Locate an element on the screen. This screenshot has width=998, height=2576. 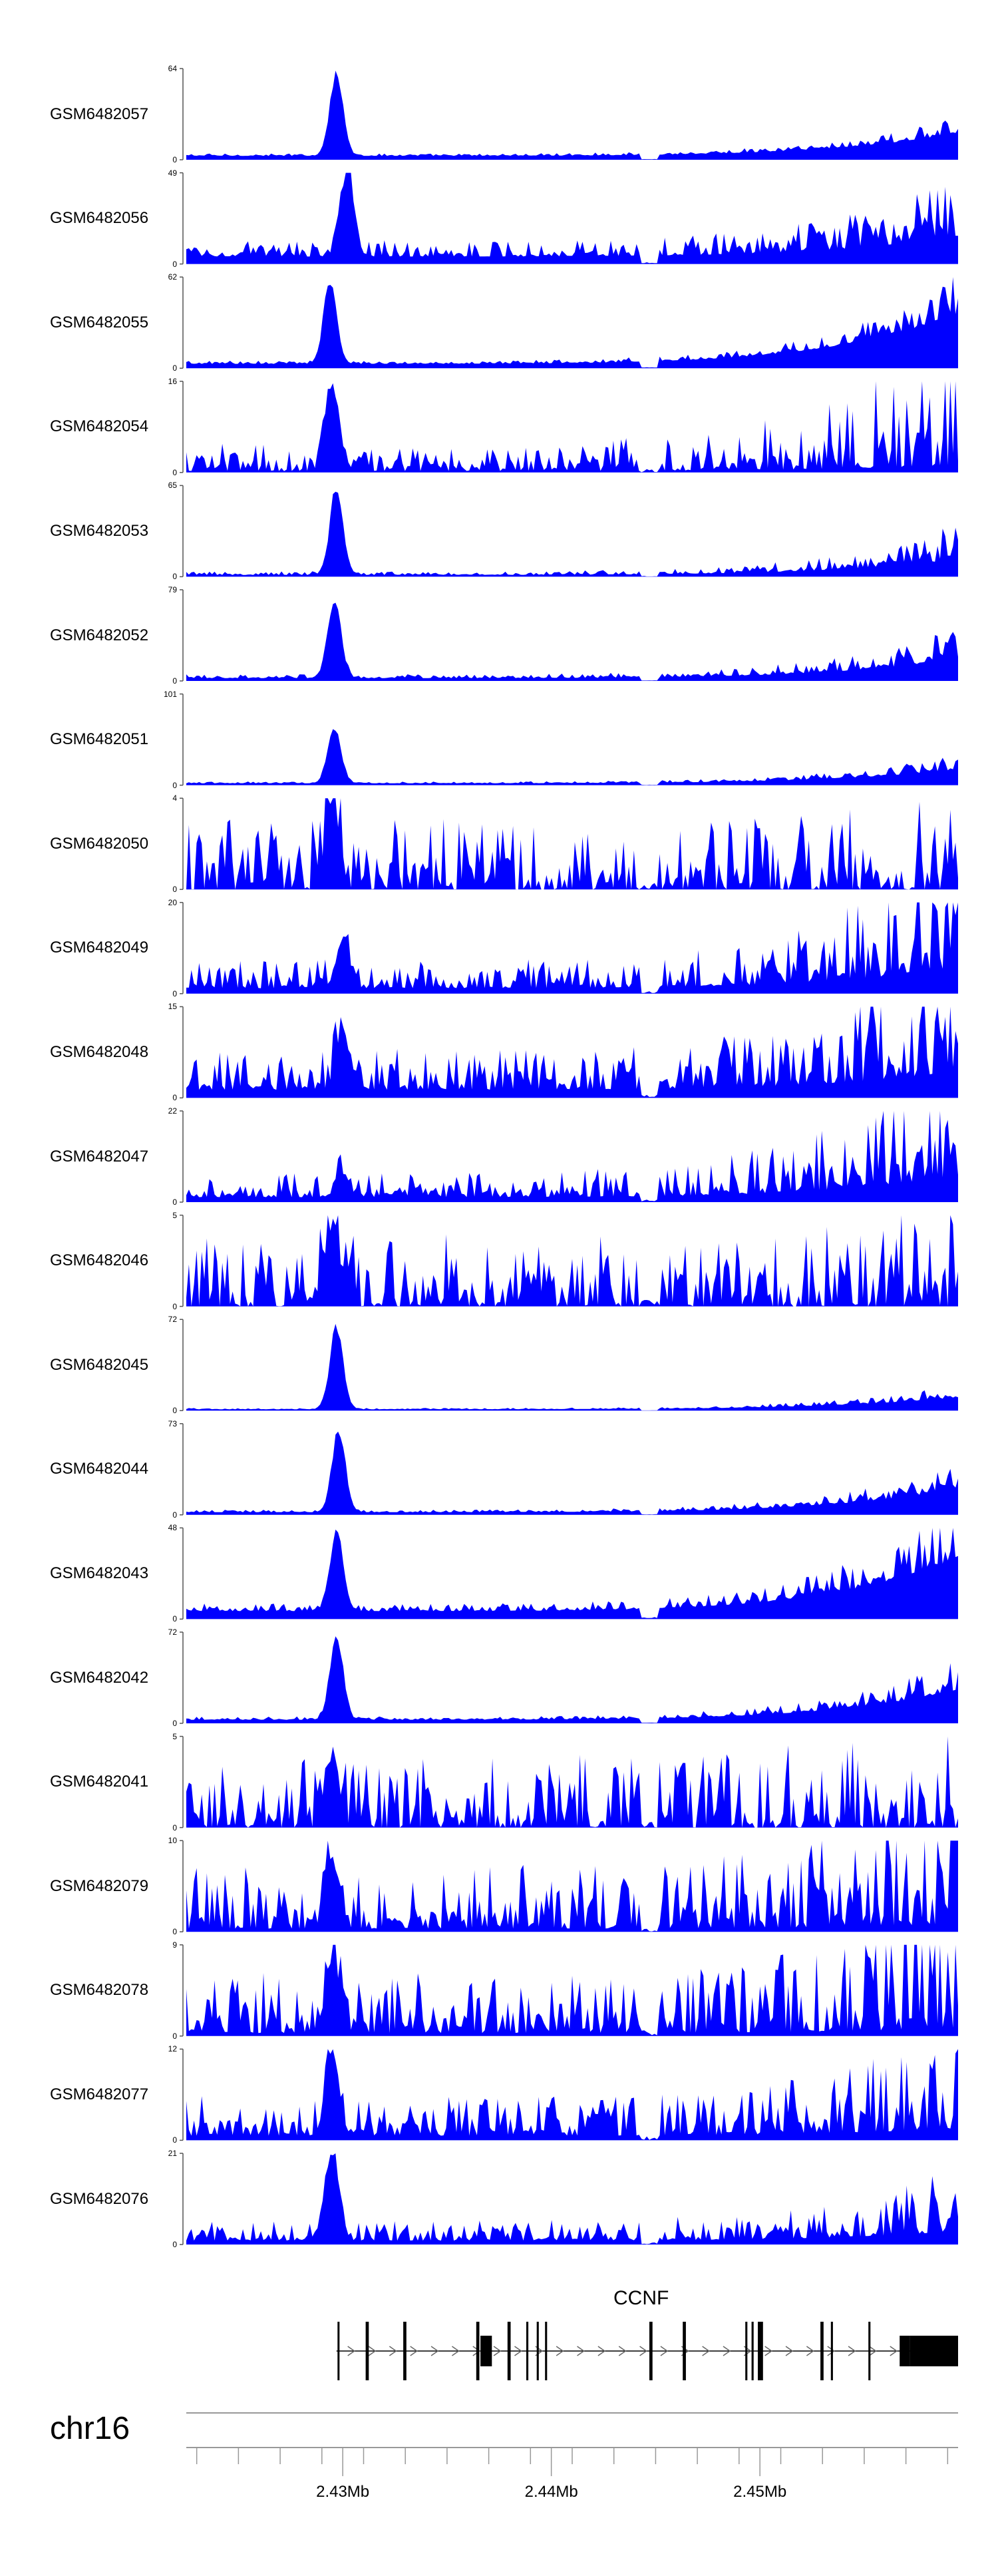
chromosome-label: chr16 is located at coordinates (90, 2428).